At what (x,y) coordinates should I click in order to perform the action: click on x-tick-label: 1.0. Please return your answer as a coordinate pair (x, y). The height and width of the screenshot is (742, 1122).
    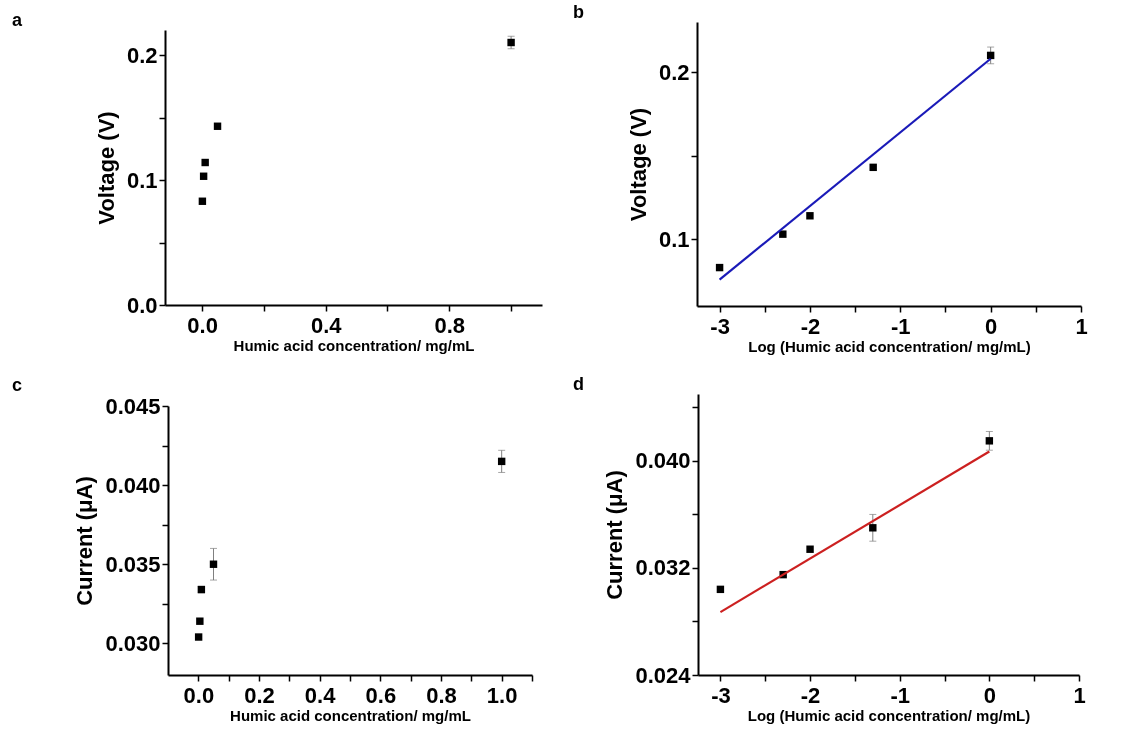
    Looking at the image, I should click on (502, 695).